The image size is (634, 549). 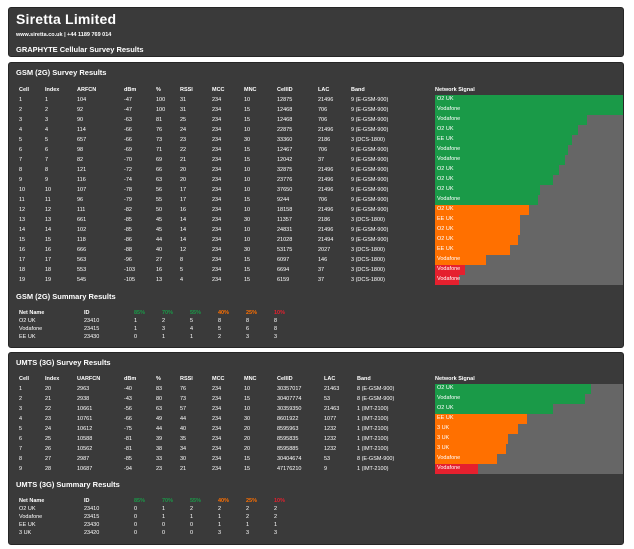 What do you see at coordinates (376, 399) in the screenshot?
I see `cell-band: 8 (E-GSM-900)` at bounding box center [376, 399].